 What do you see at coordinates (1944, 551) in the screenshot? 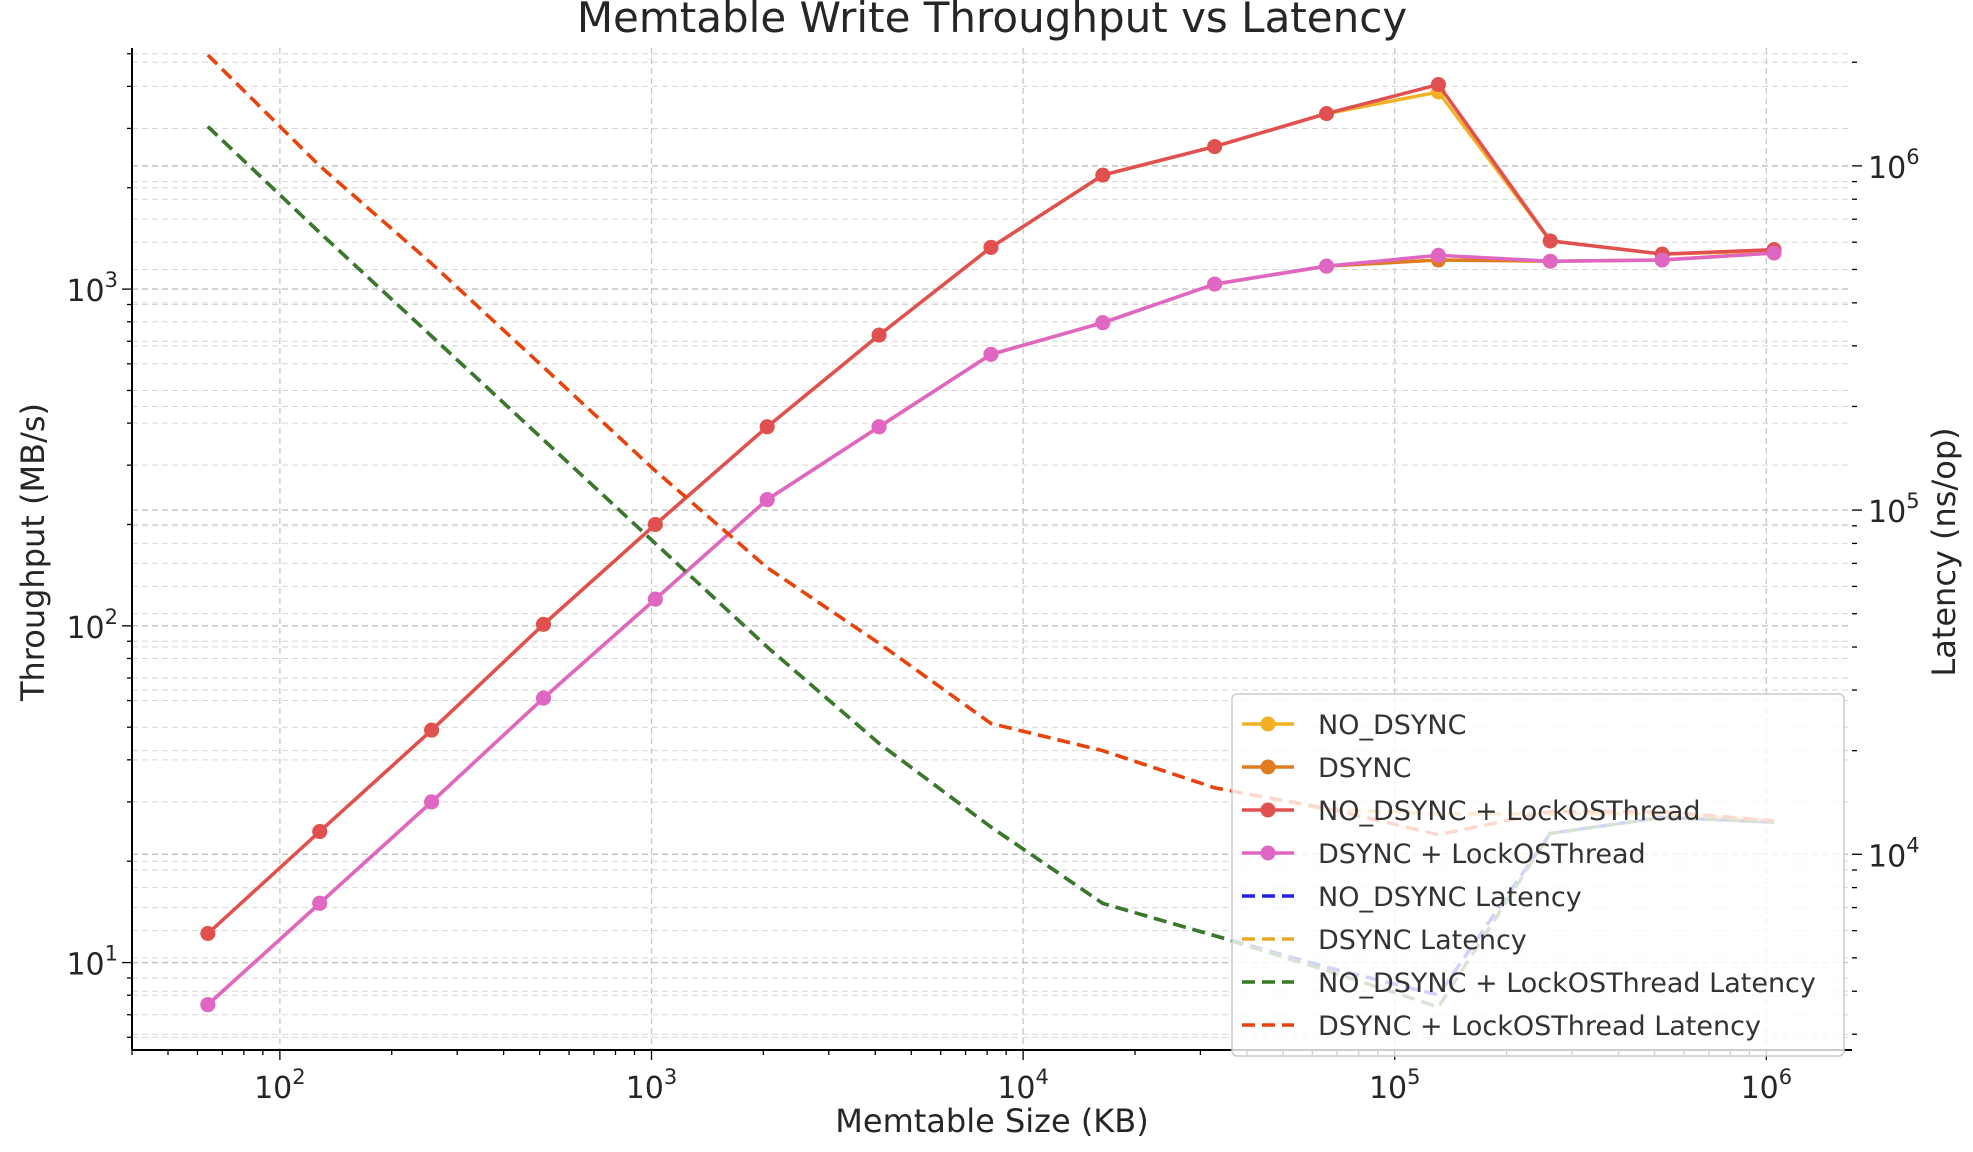
I see `y2-axis-label: Latency (ns/op)` at bounding box center [1944, 551].